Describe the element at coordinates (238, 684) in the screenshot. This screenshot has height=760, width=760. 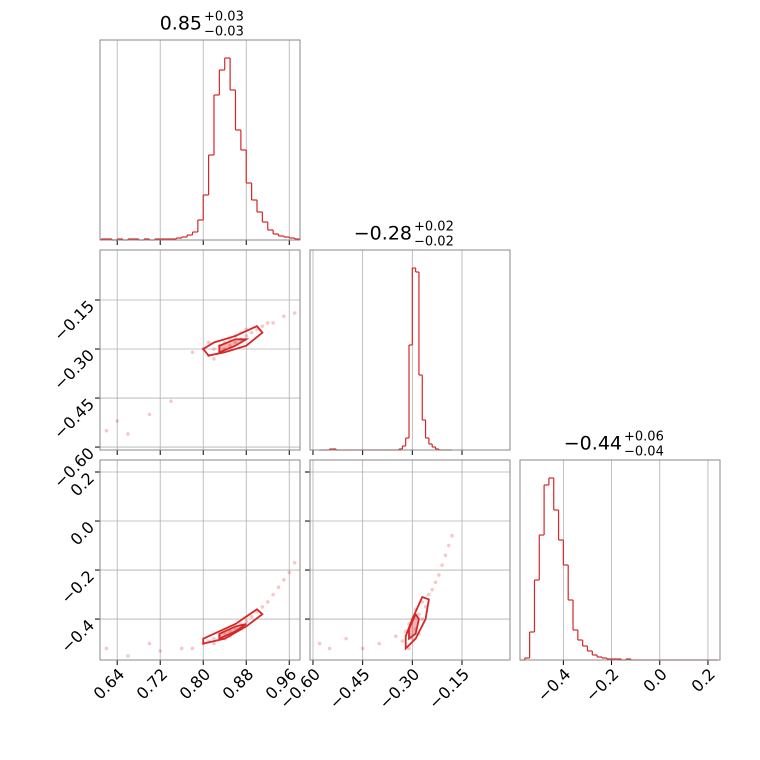
I see `x-tick-label: 0.88` at that location.